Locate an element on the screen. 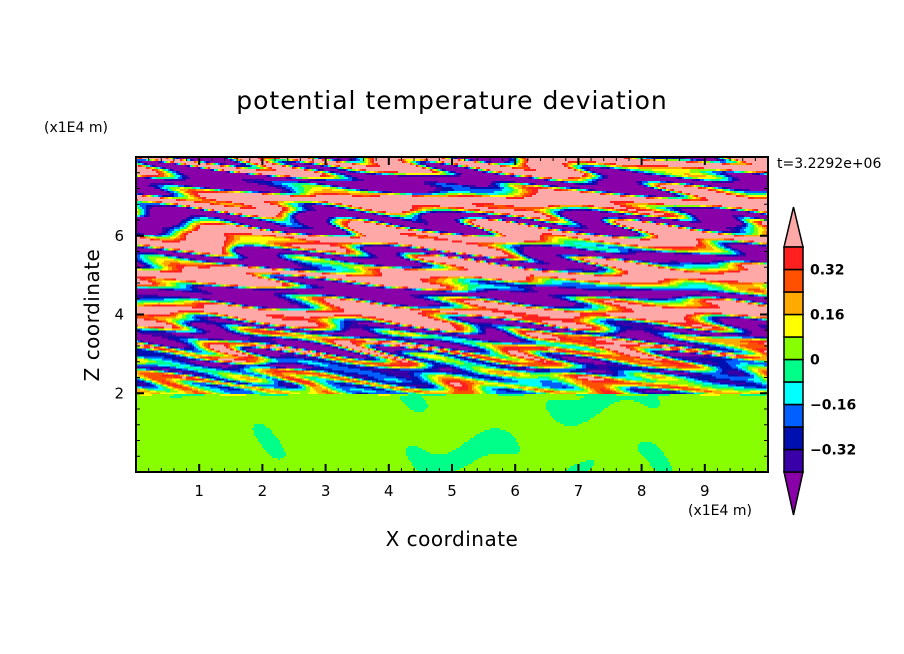 This screenshot has height=654, width=904. y-axis-unit: (x1E4 m) is located at coordinates (76, 128).